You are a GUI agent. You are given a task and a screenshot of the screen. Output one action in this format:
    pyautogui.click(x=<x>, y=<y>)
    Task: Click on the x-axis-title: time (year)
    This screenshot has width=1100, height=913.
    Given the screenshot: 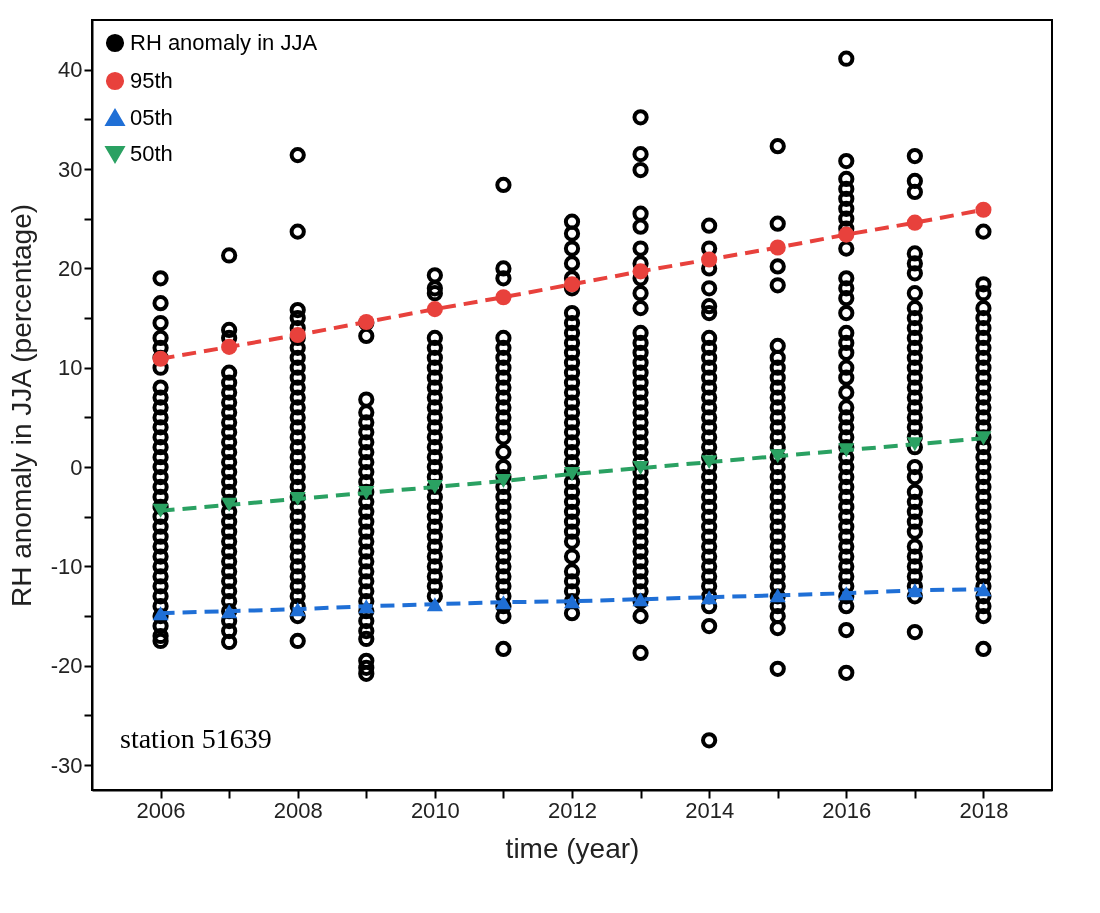 What is the action you would take?
    pyautogui.click(x=572, y=848)
    